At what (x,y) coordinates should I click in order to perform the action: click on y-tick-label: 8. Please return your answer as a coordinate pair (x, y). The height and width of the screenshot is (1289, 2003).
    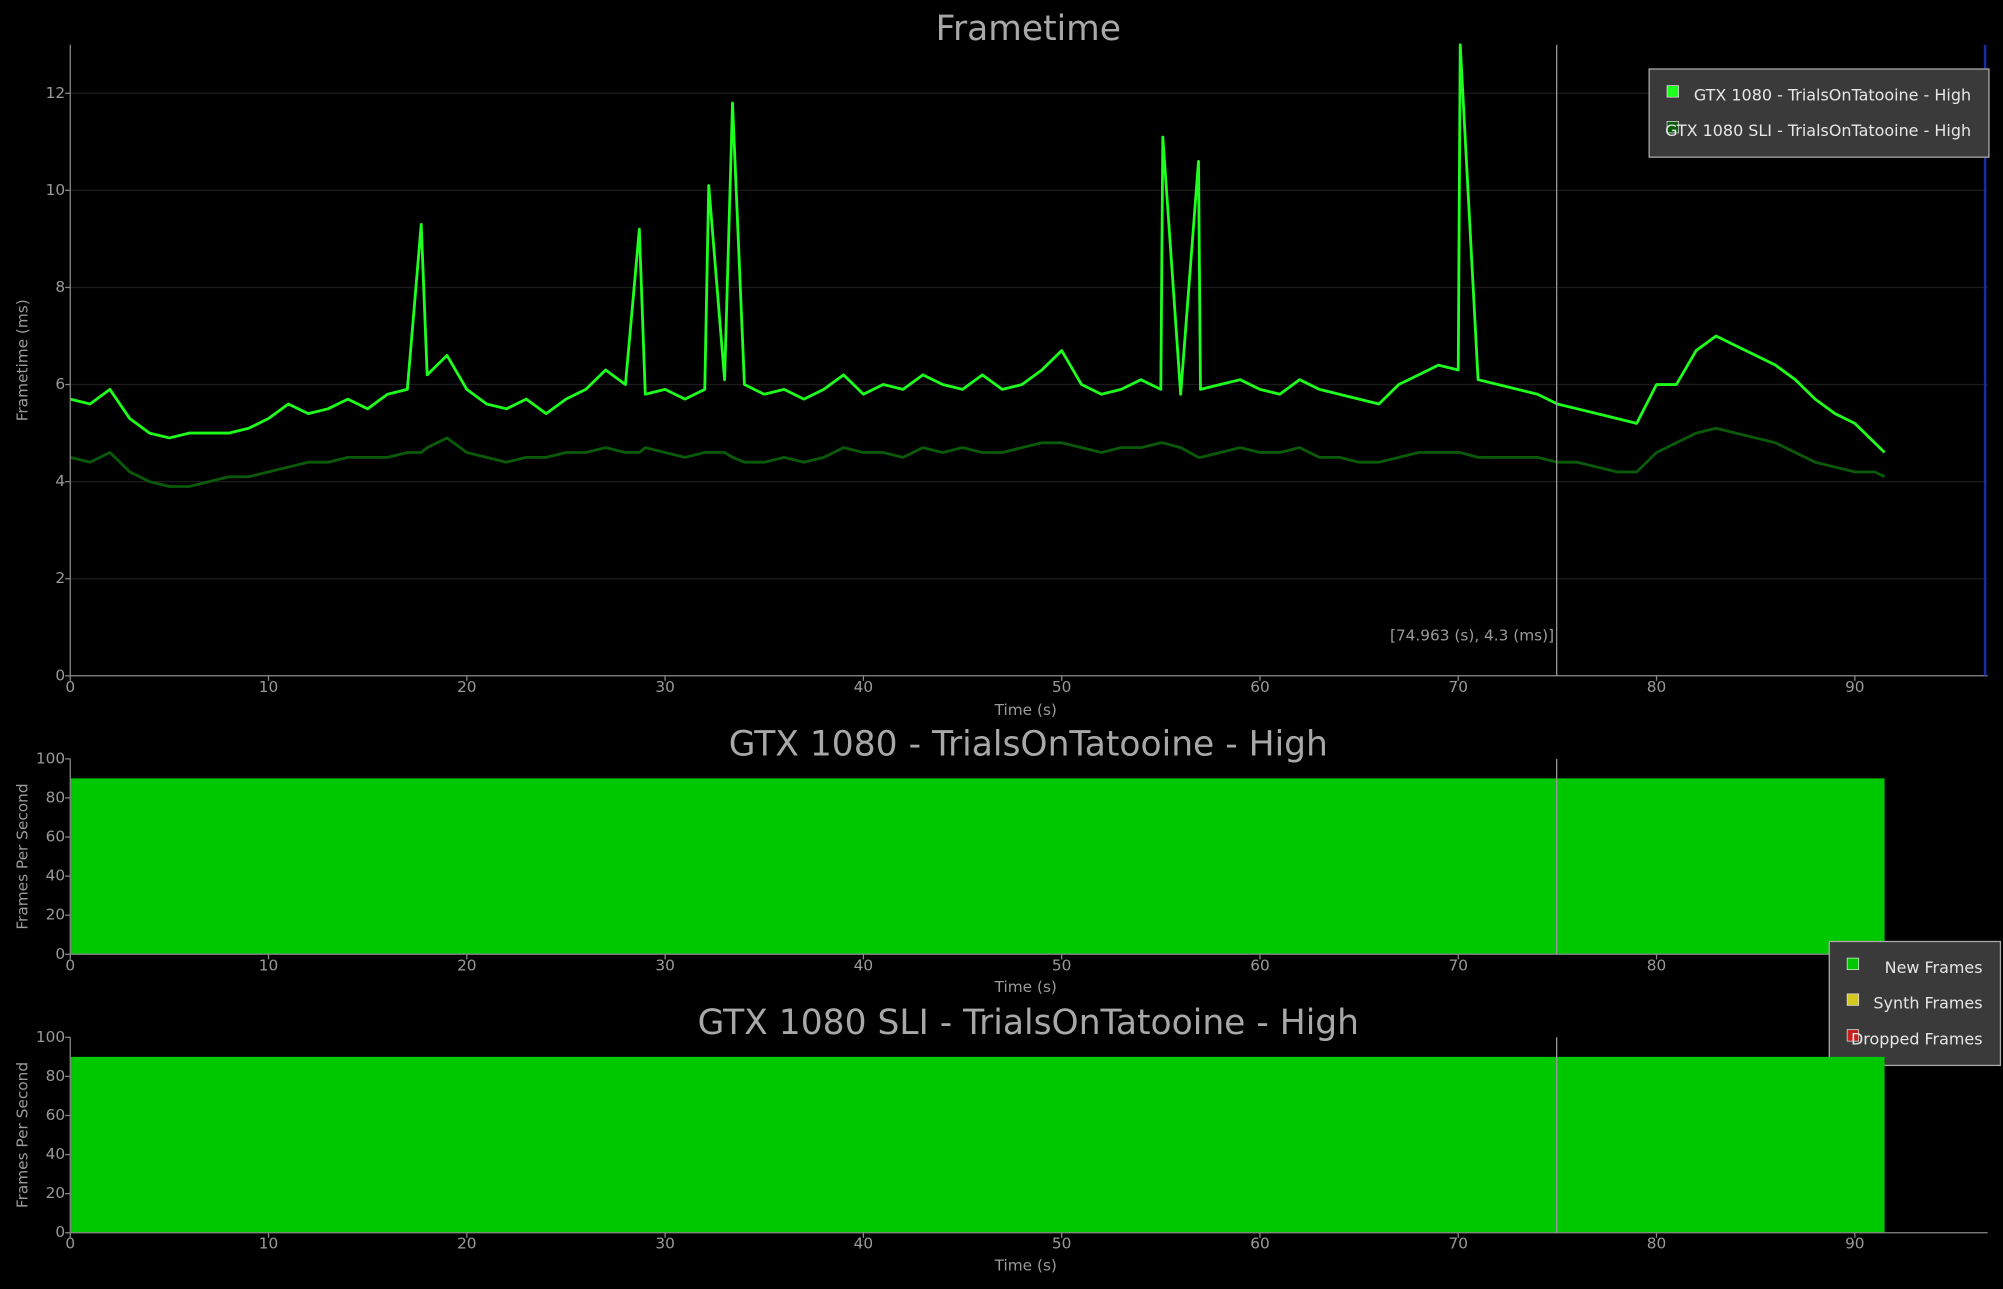
    Looking at the image, I should click on (60, 287).